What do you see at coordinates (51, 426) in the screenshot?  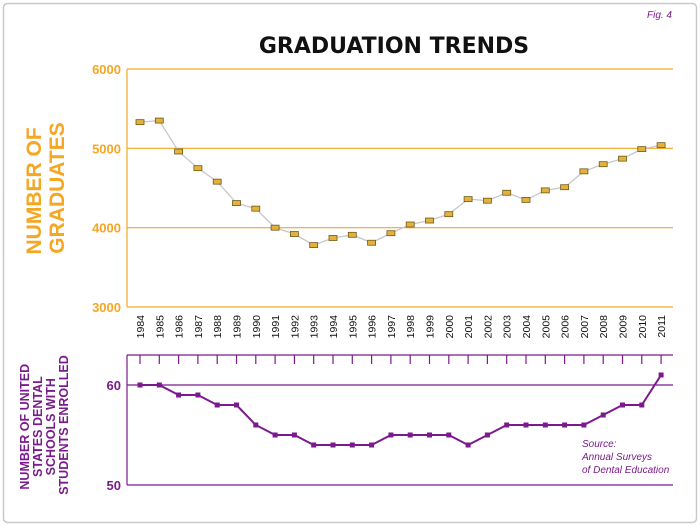 I see `bottom-y-axis-label-line-3: SCHOOLS WITH` at bounding box center [51, 426].